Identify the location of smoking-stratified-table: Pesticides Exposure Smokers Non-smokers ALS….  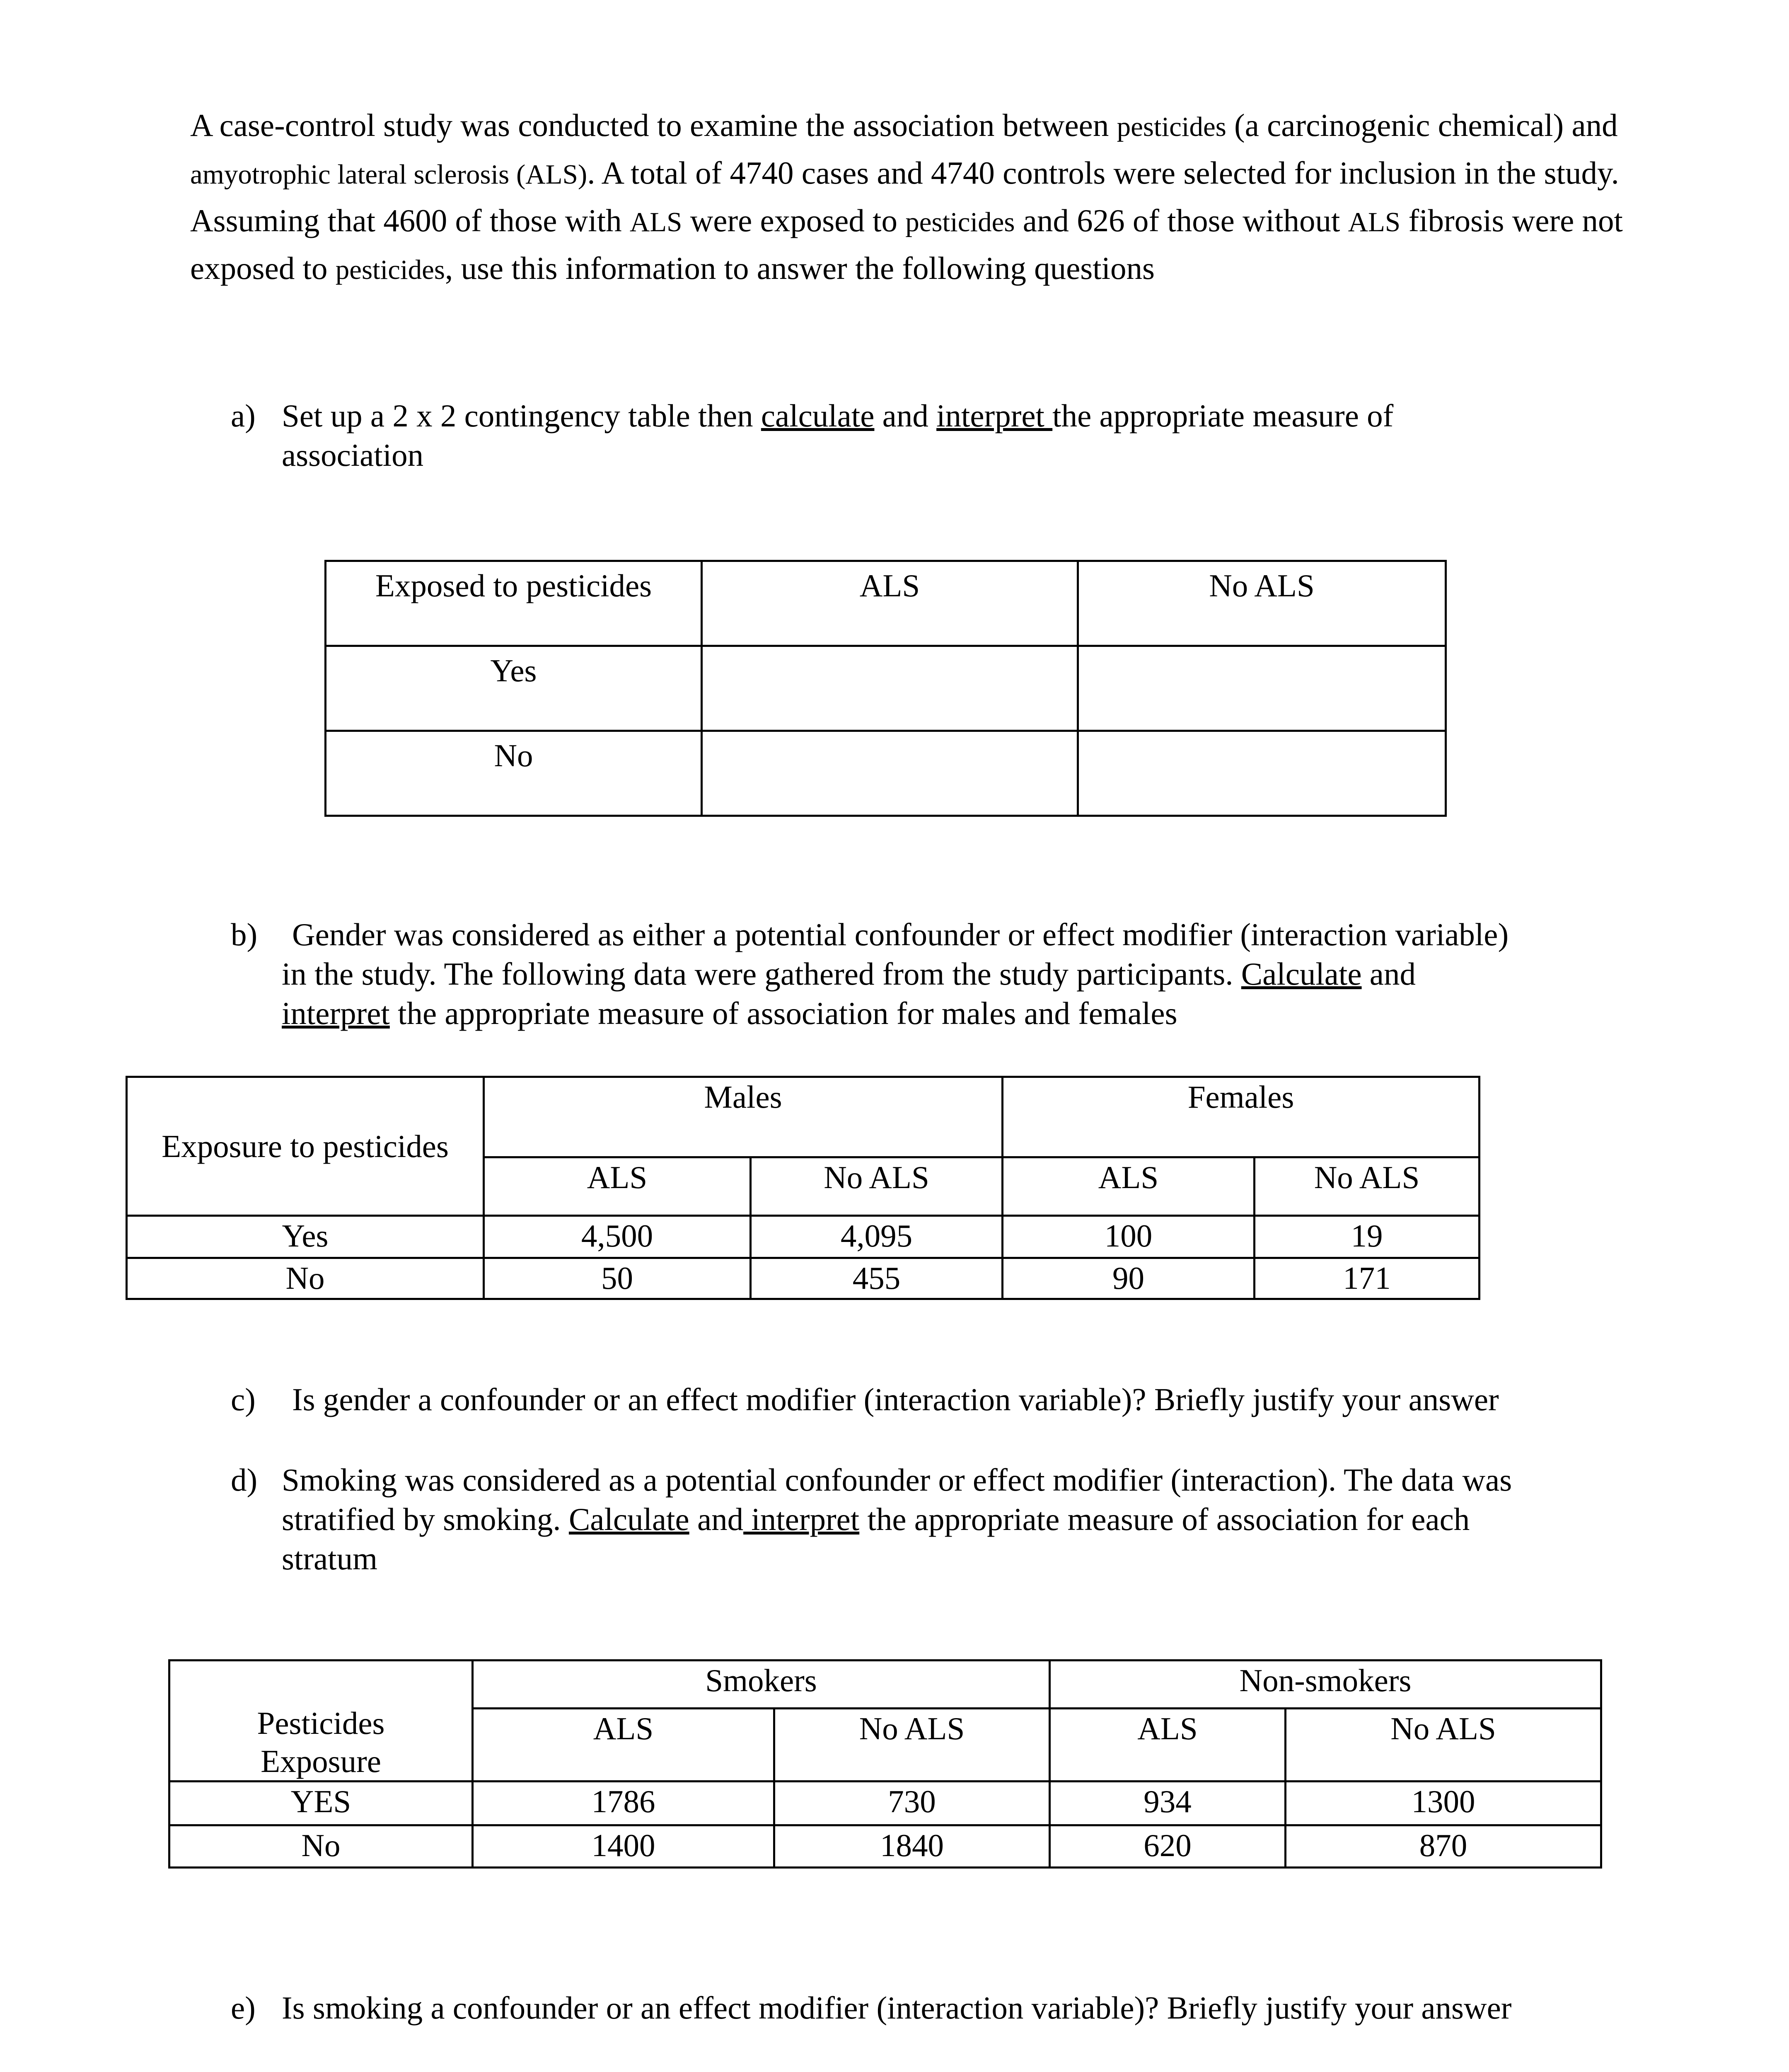
(885, 1764).